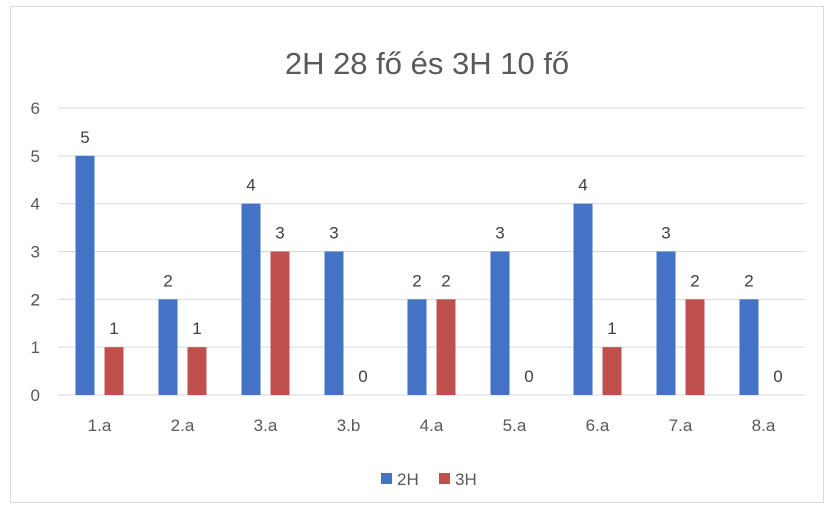 The width and height of the screenshot is (835, 511). I want to click on bar-3H-7.a, so click(695, 347).